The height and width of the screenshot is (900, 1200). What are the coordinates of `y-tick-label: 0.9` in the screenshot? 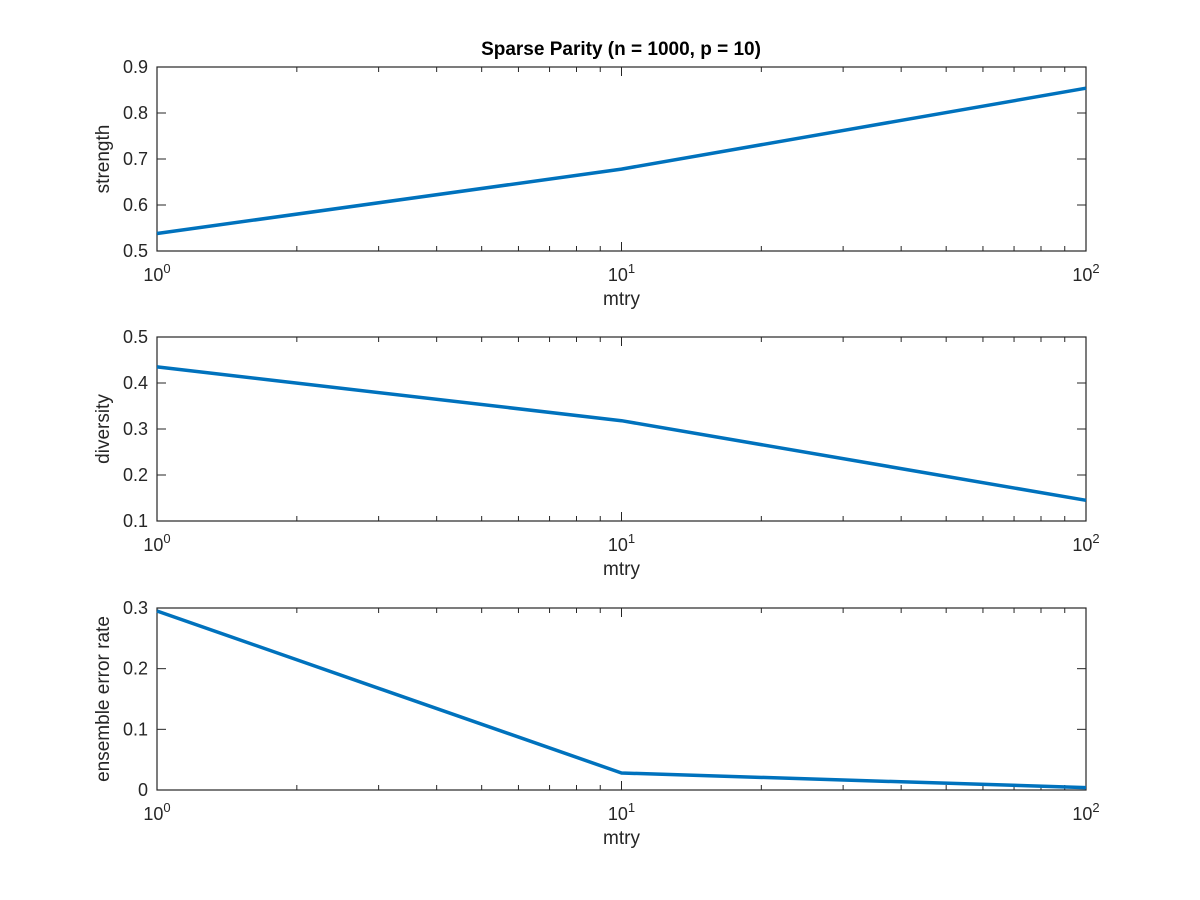 It's located at (135, 67).